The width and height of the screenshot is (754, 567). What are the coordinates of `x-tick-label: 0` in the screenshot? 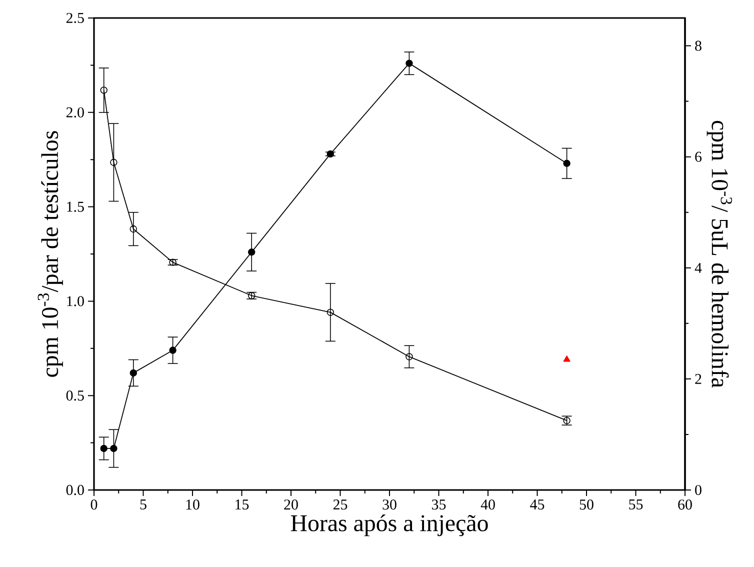 It's located at (94, 505).